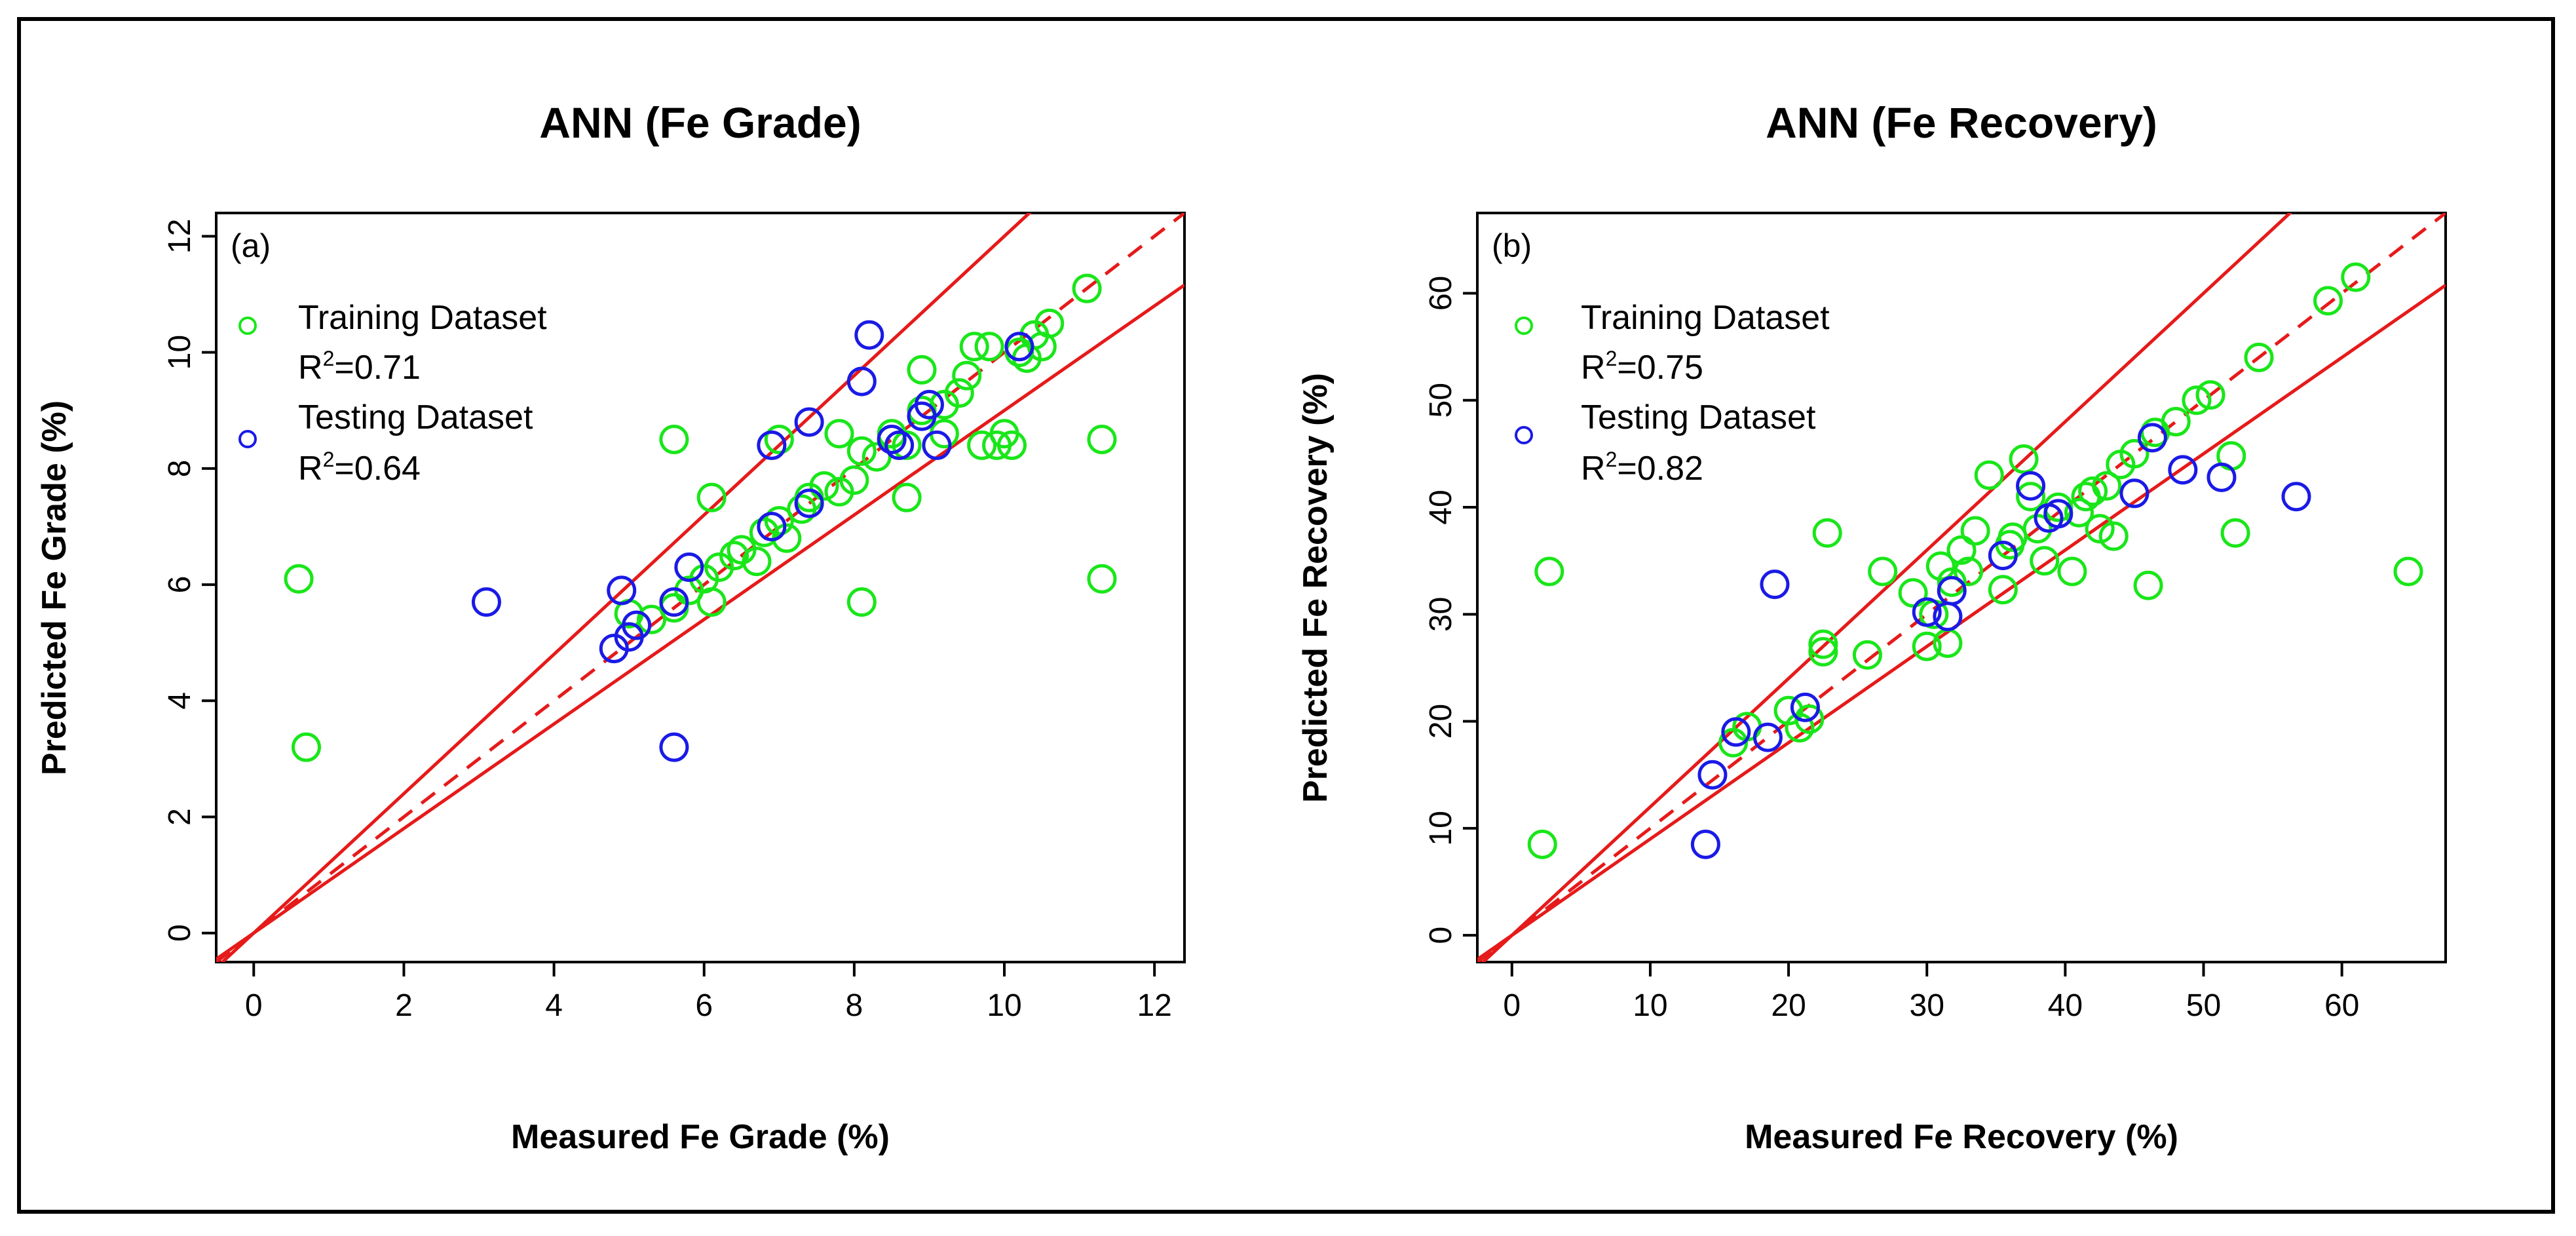 The width and height of the screenshot is (2576, 1236). What do you see at coordinates (1441, 721) in the screenshot?
I see `y-tick-label: 20` at bounding box center [1441, 721].